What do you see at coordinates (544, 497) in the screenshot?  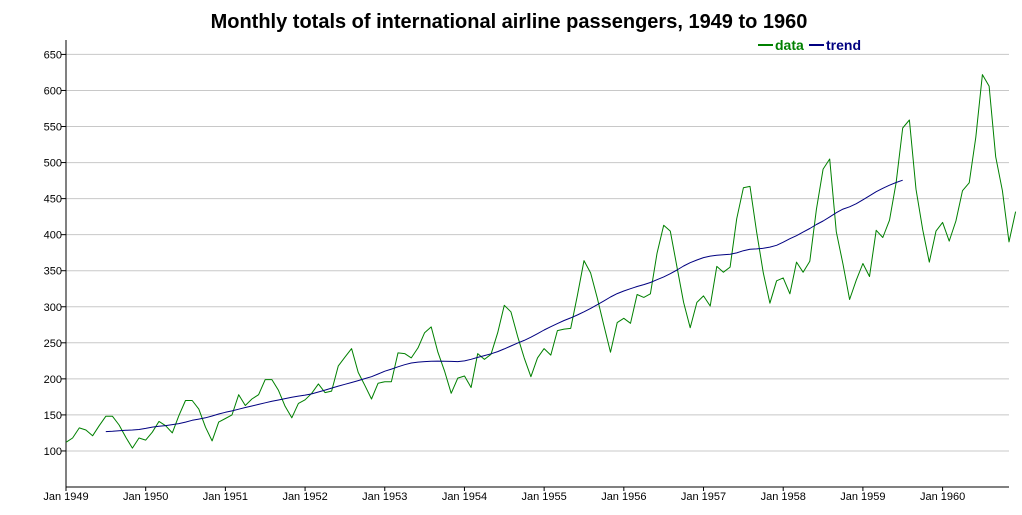 I see `x-tick-label: Jan 1955` at bounding box center [544, 497].